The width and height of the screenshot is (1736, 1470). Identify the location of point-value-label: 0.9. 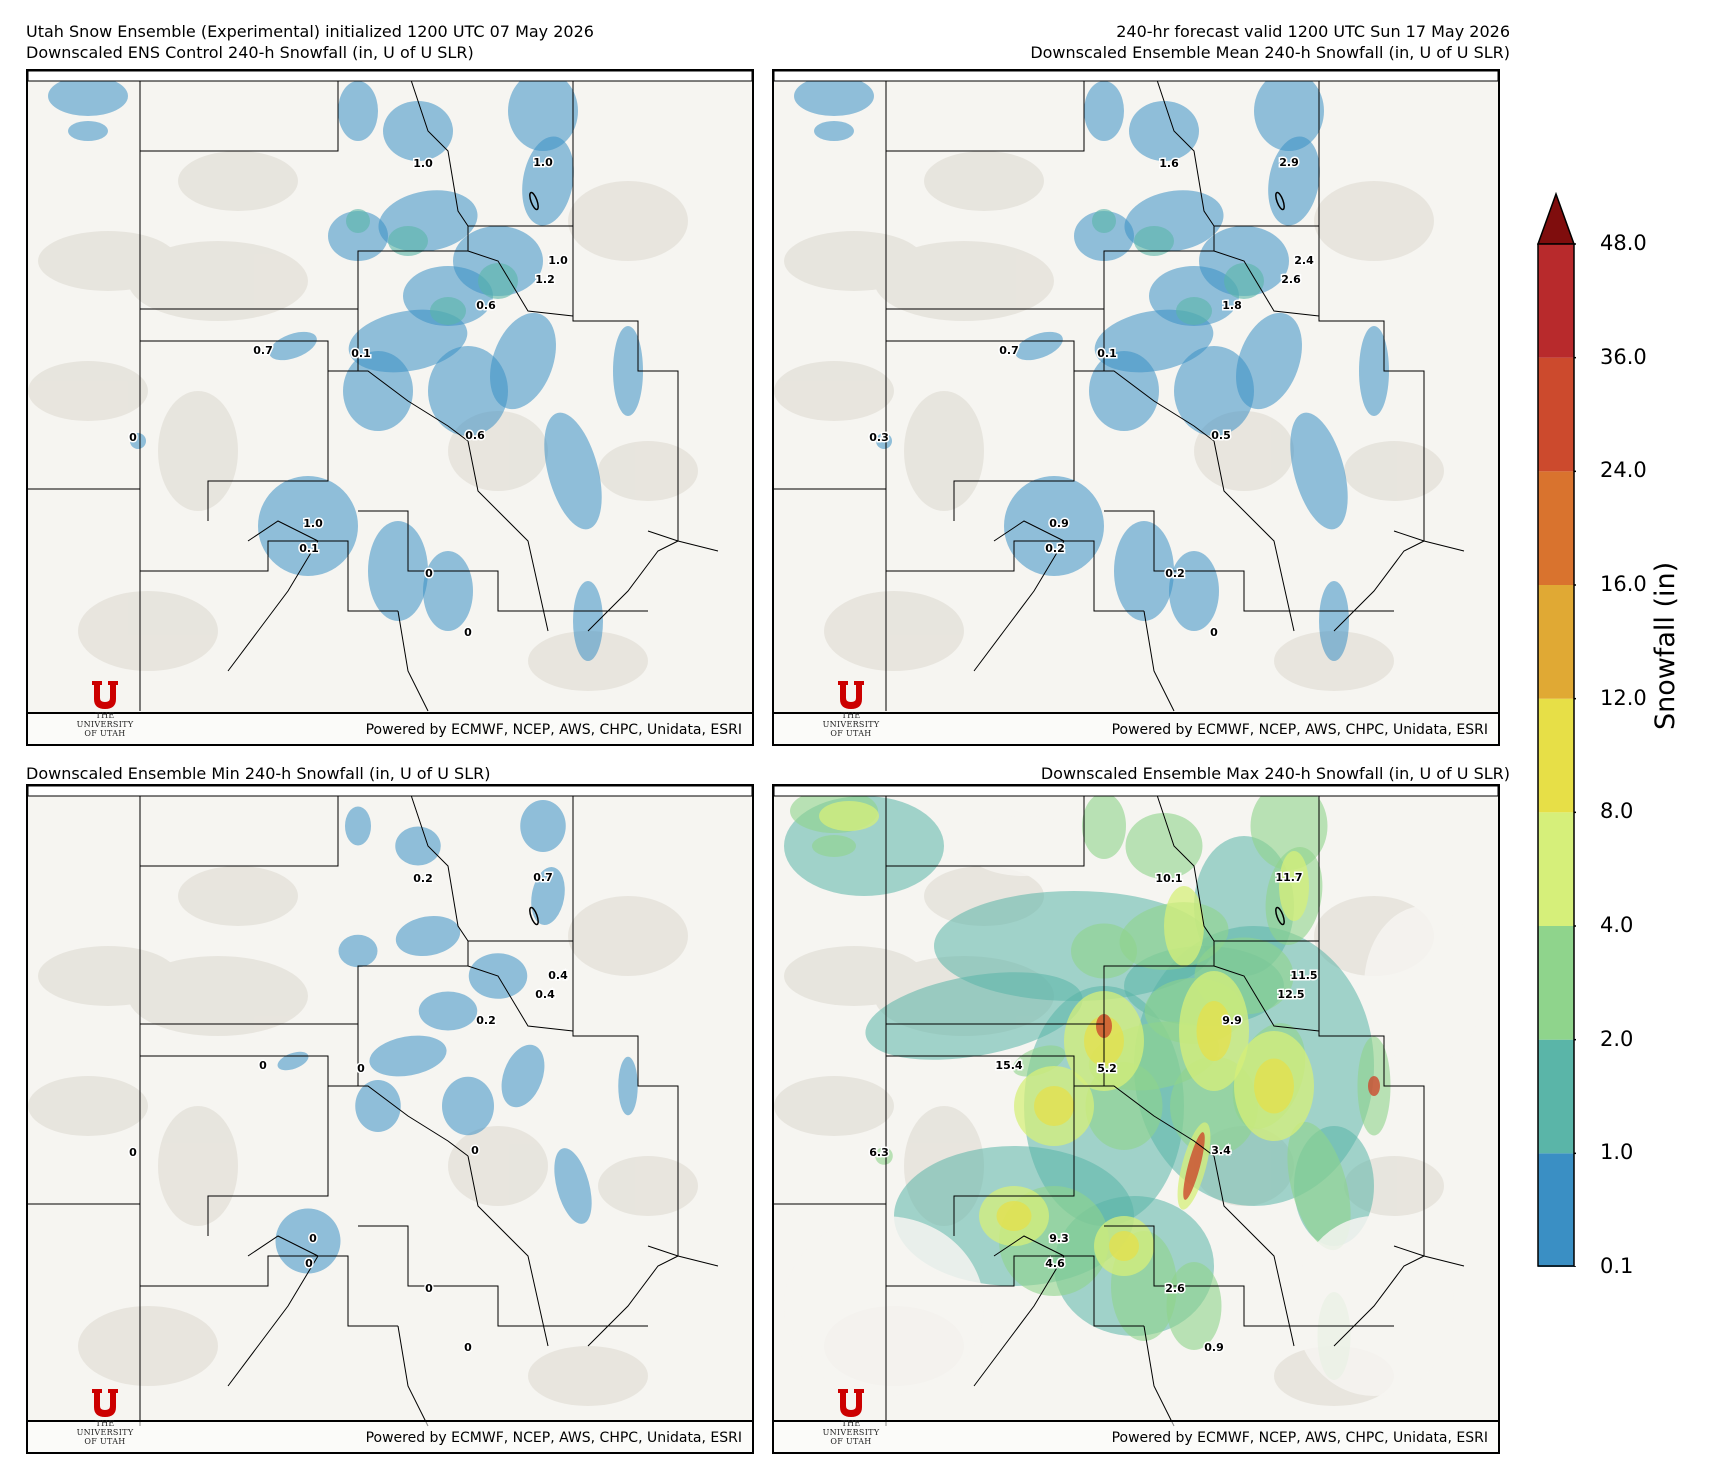
(1059, 523).